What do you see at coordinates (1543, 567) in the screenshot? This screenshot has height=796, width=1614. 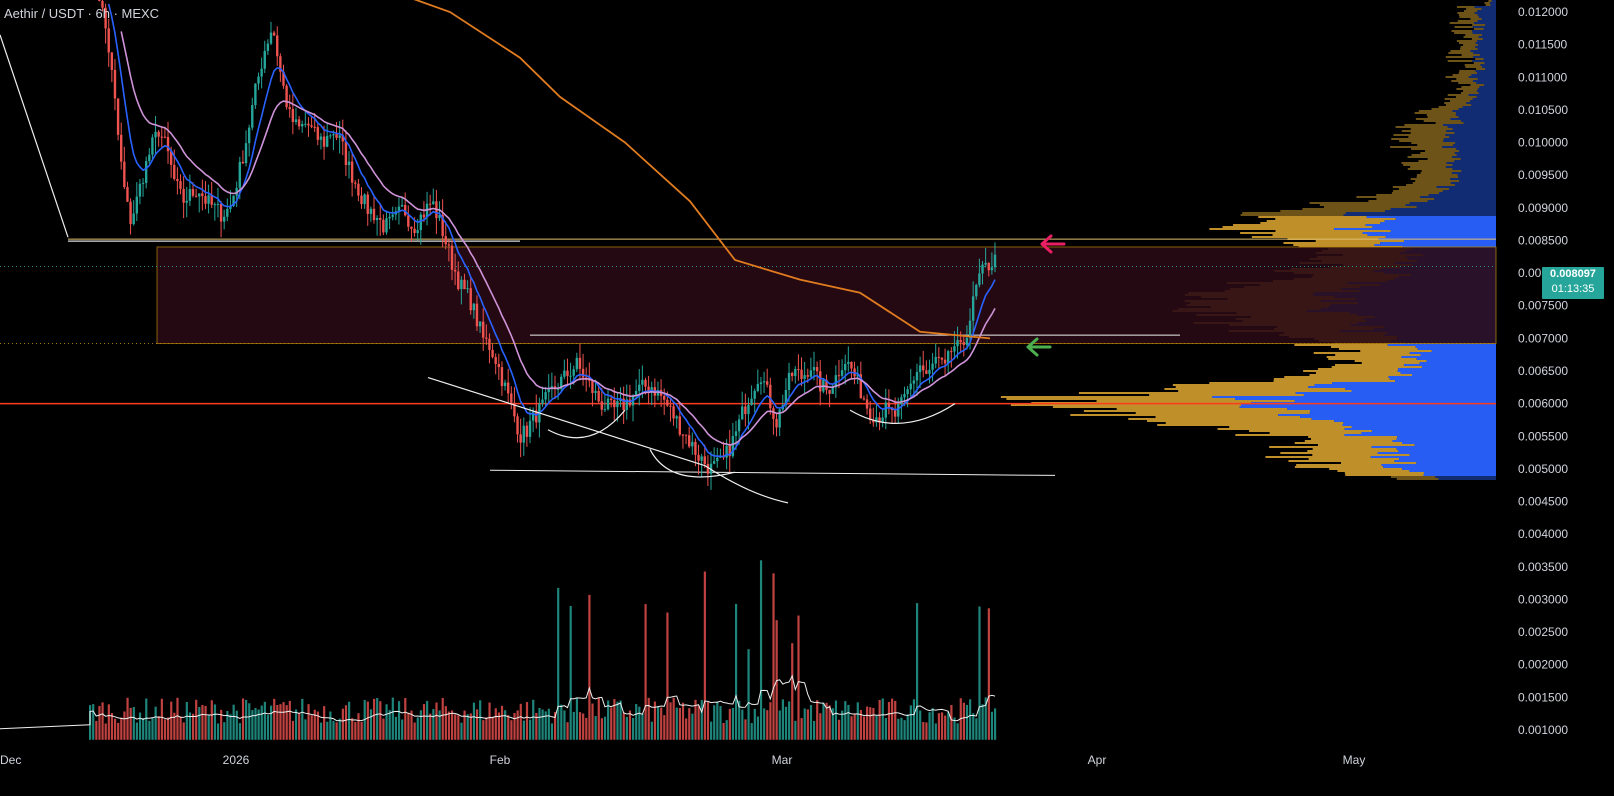 I see `price-tick-label: 0.003500` at bounding box center [1543, 567].